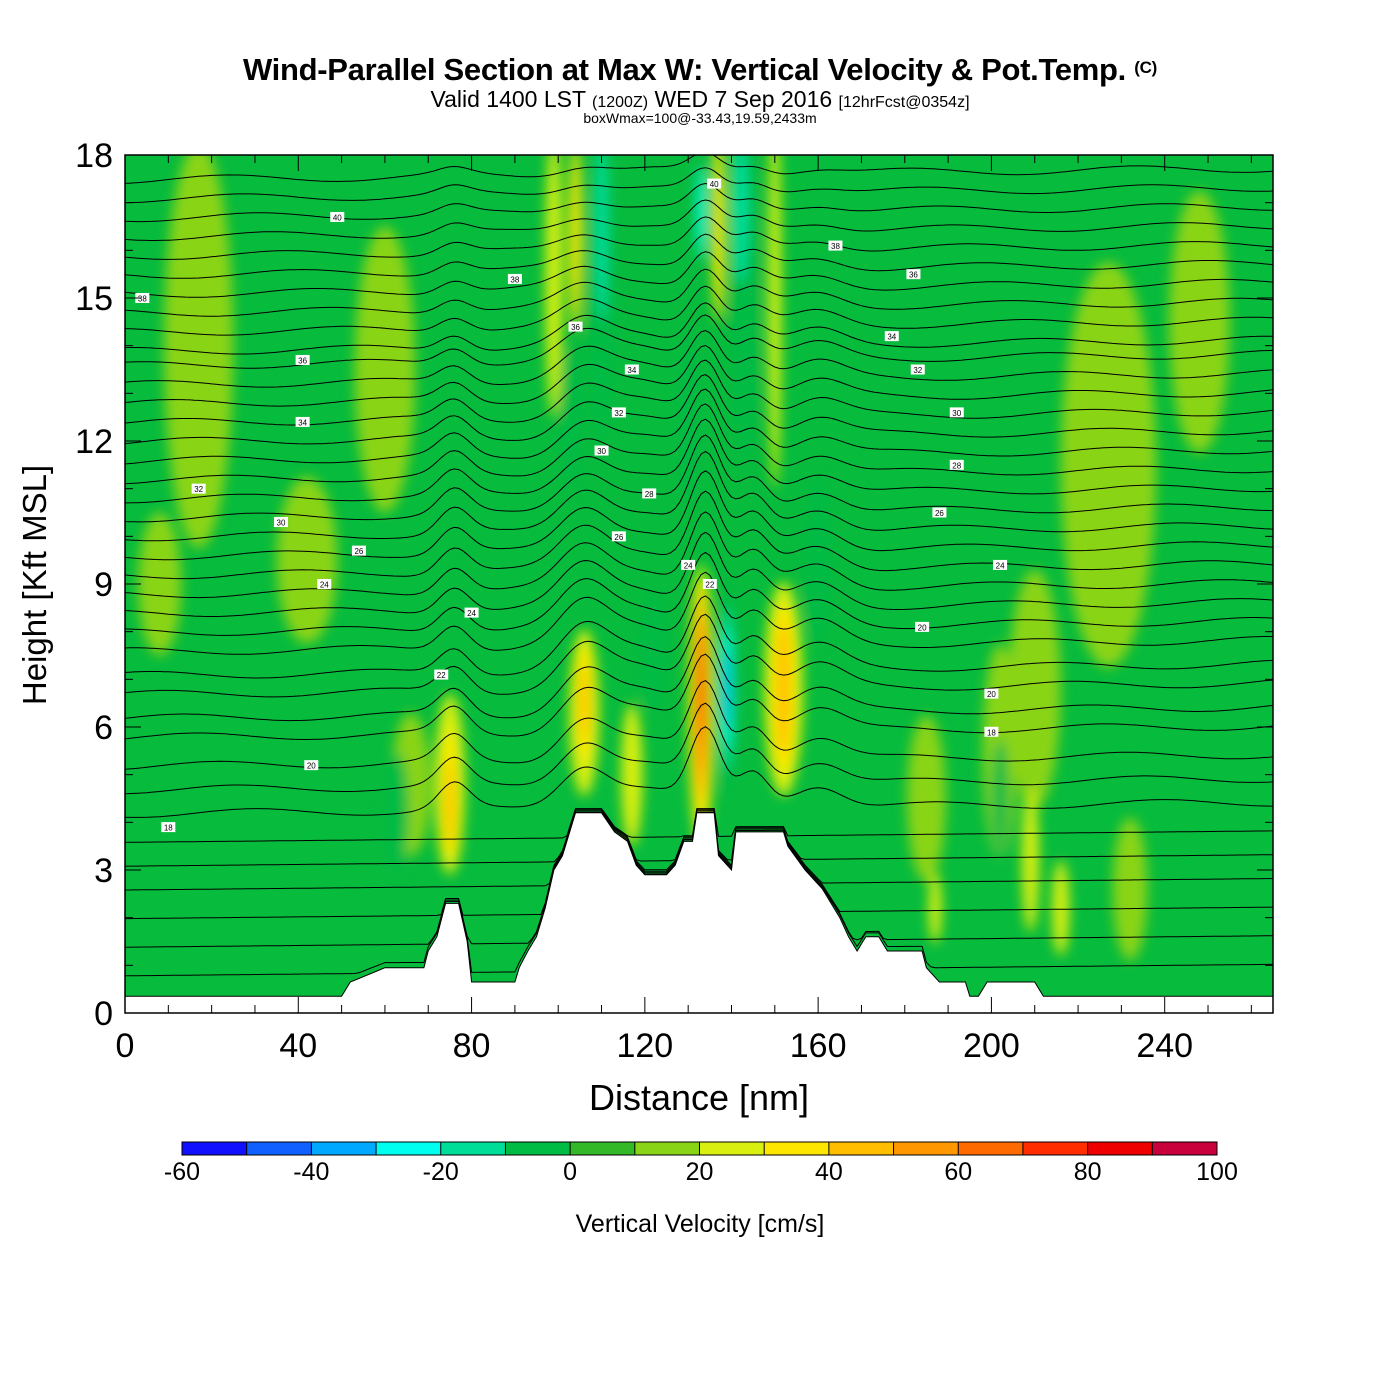 The image size is (1400, 1400). I want to click on y-tick-label: 18, so click(94, 156).